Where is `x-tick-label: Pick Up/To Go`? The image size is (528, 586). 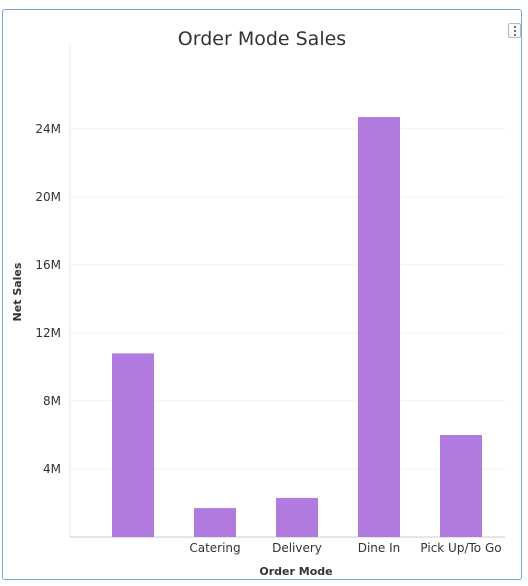
x-tick-label: Pick Up/To Go is located at coordinates (460, 548).